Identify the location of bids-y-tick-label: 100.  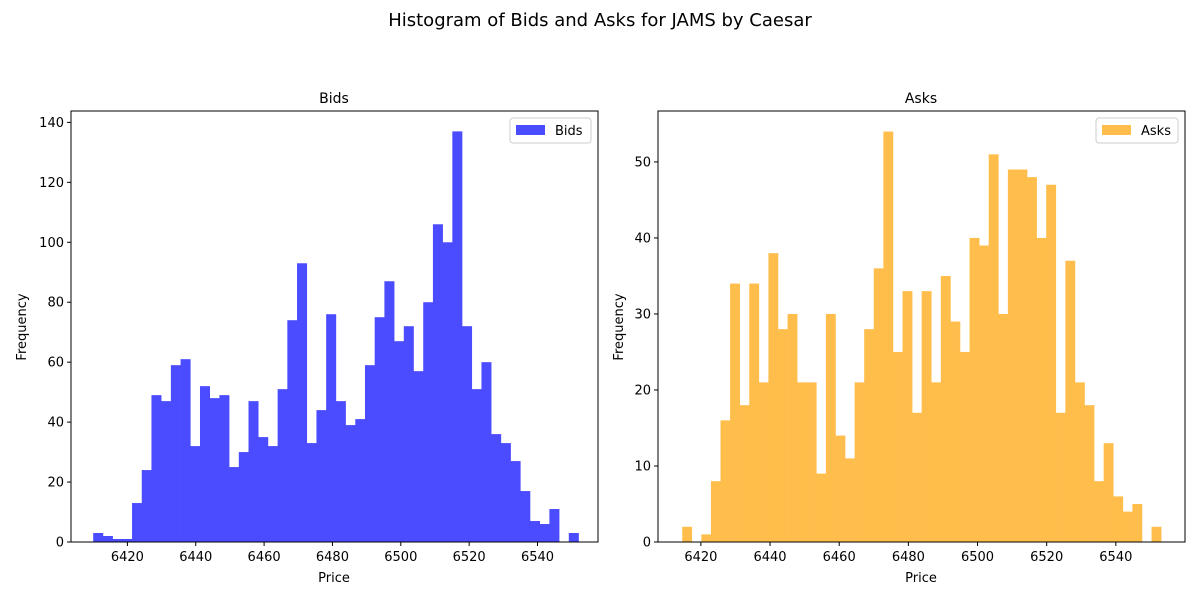
(51, 243).